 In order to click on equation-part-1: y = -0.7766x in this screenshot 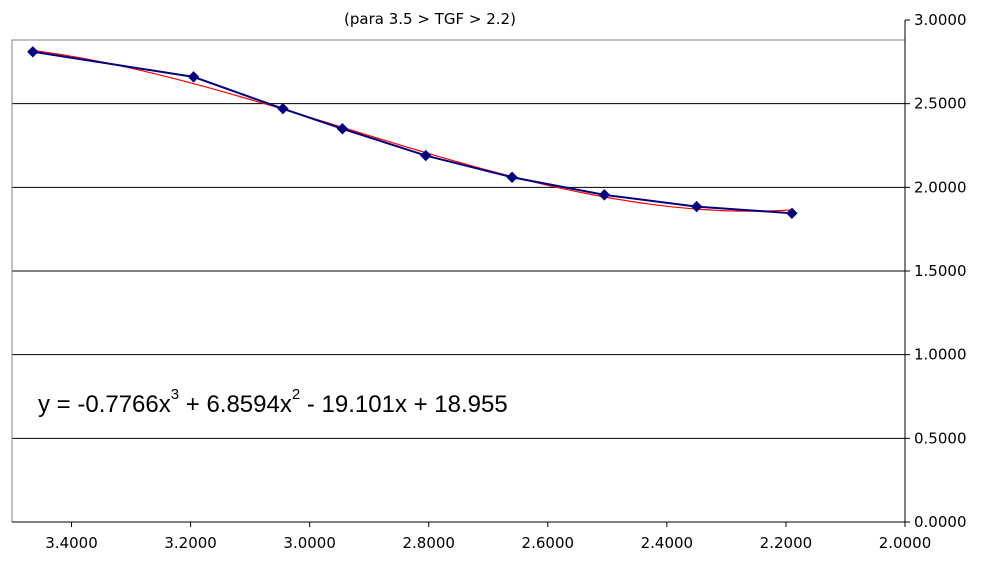, I will do `click(104, 404)`.